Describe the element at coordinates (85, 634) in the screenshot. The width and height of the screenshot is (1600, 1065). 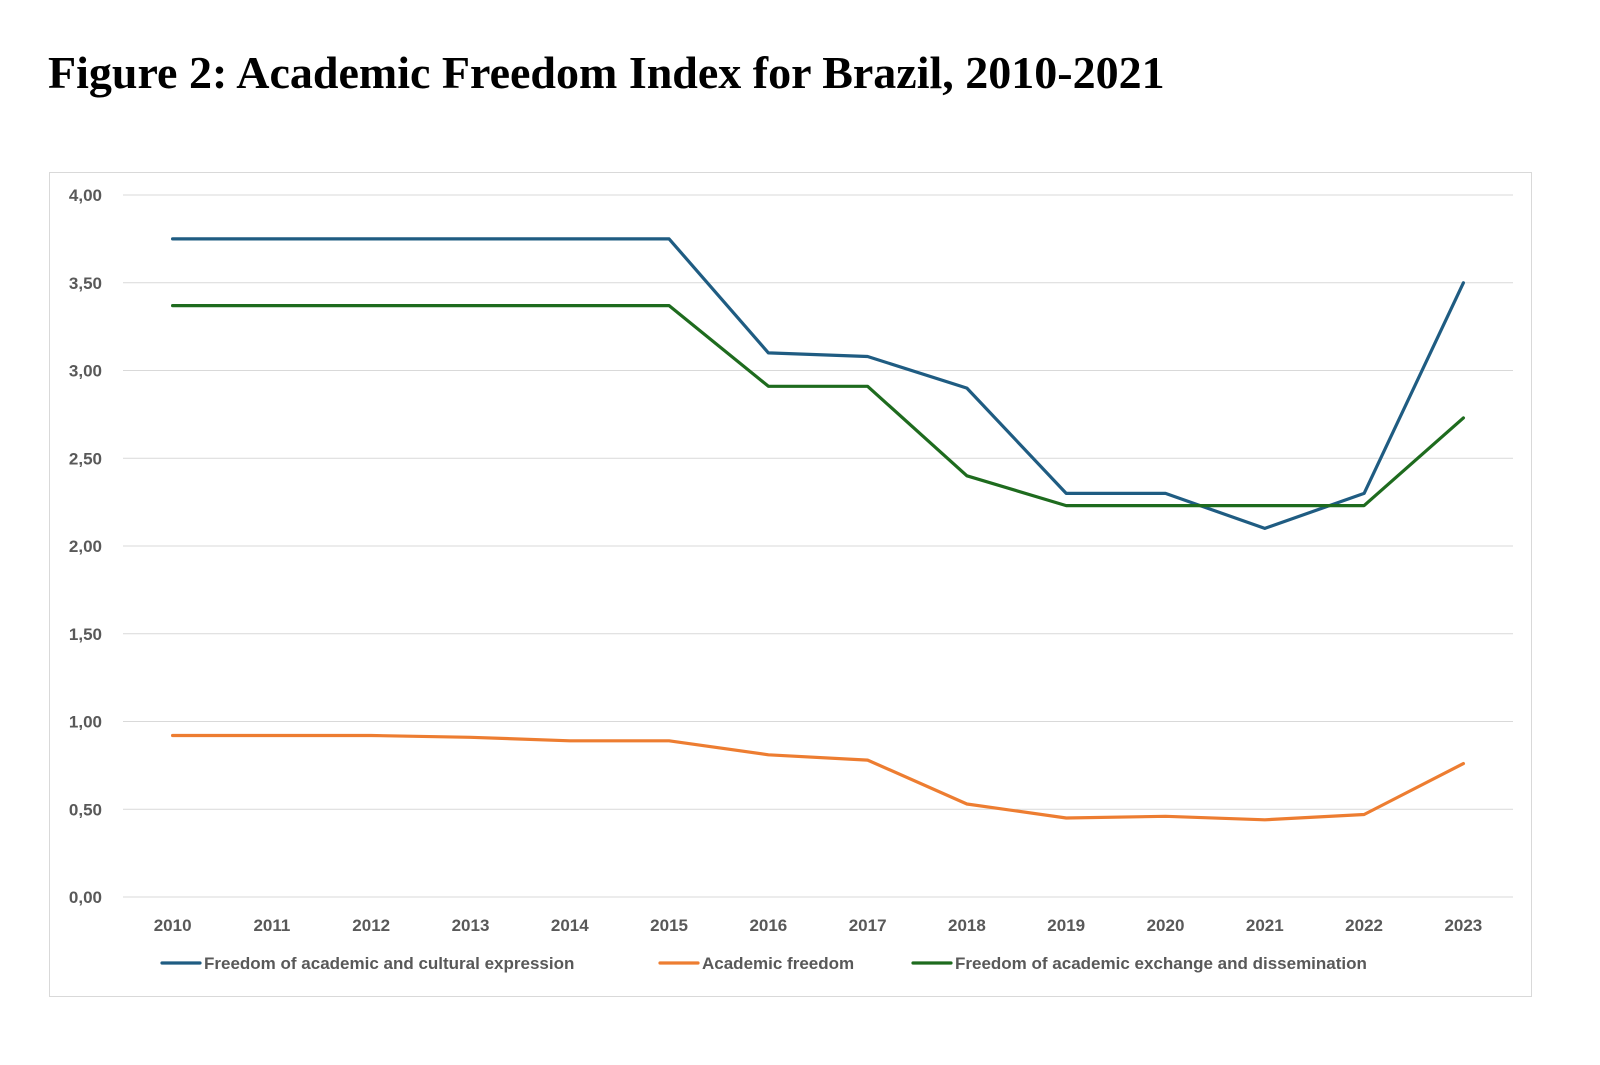
I see `y-tick-label: 1,50` at that location.